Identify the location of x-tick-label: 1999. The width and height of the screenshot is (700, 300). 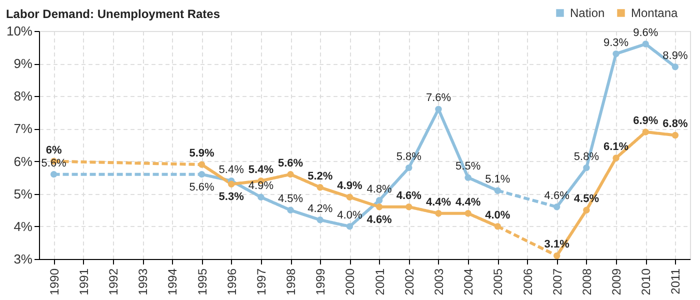
(321, 282).